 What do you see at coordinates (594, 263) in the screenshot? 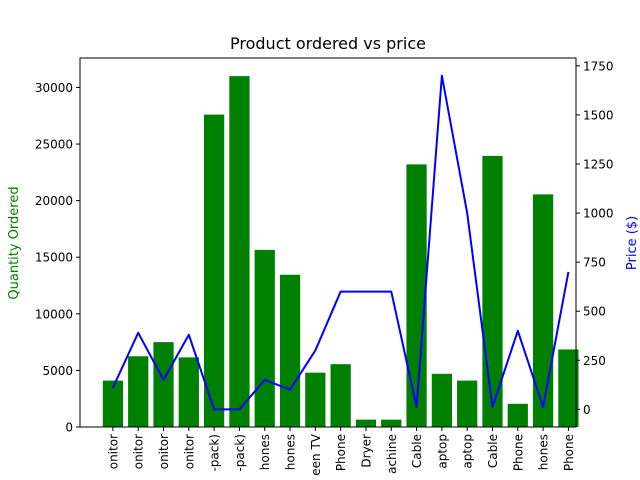
I see `y-right-tick-label: 750` at bounding box center [594, 263].